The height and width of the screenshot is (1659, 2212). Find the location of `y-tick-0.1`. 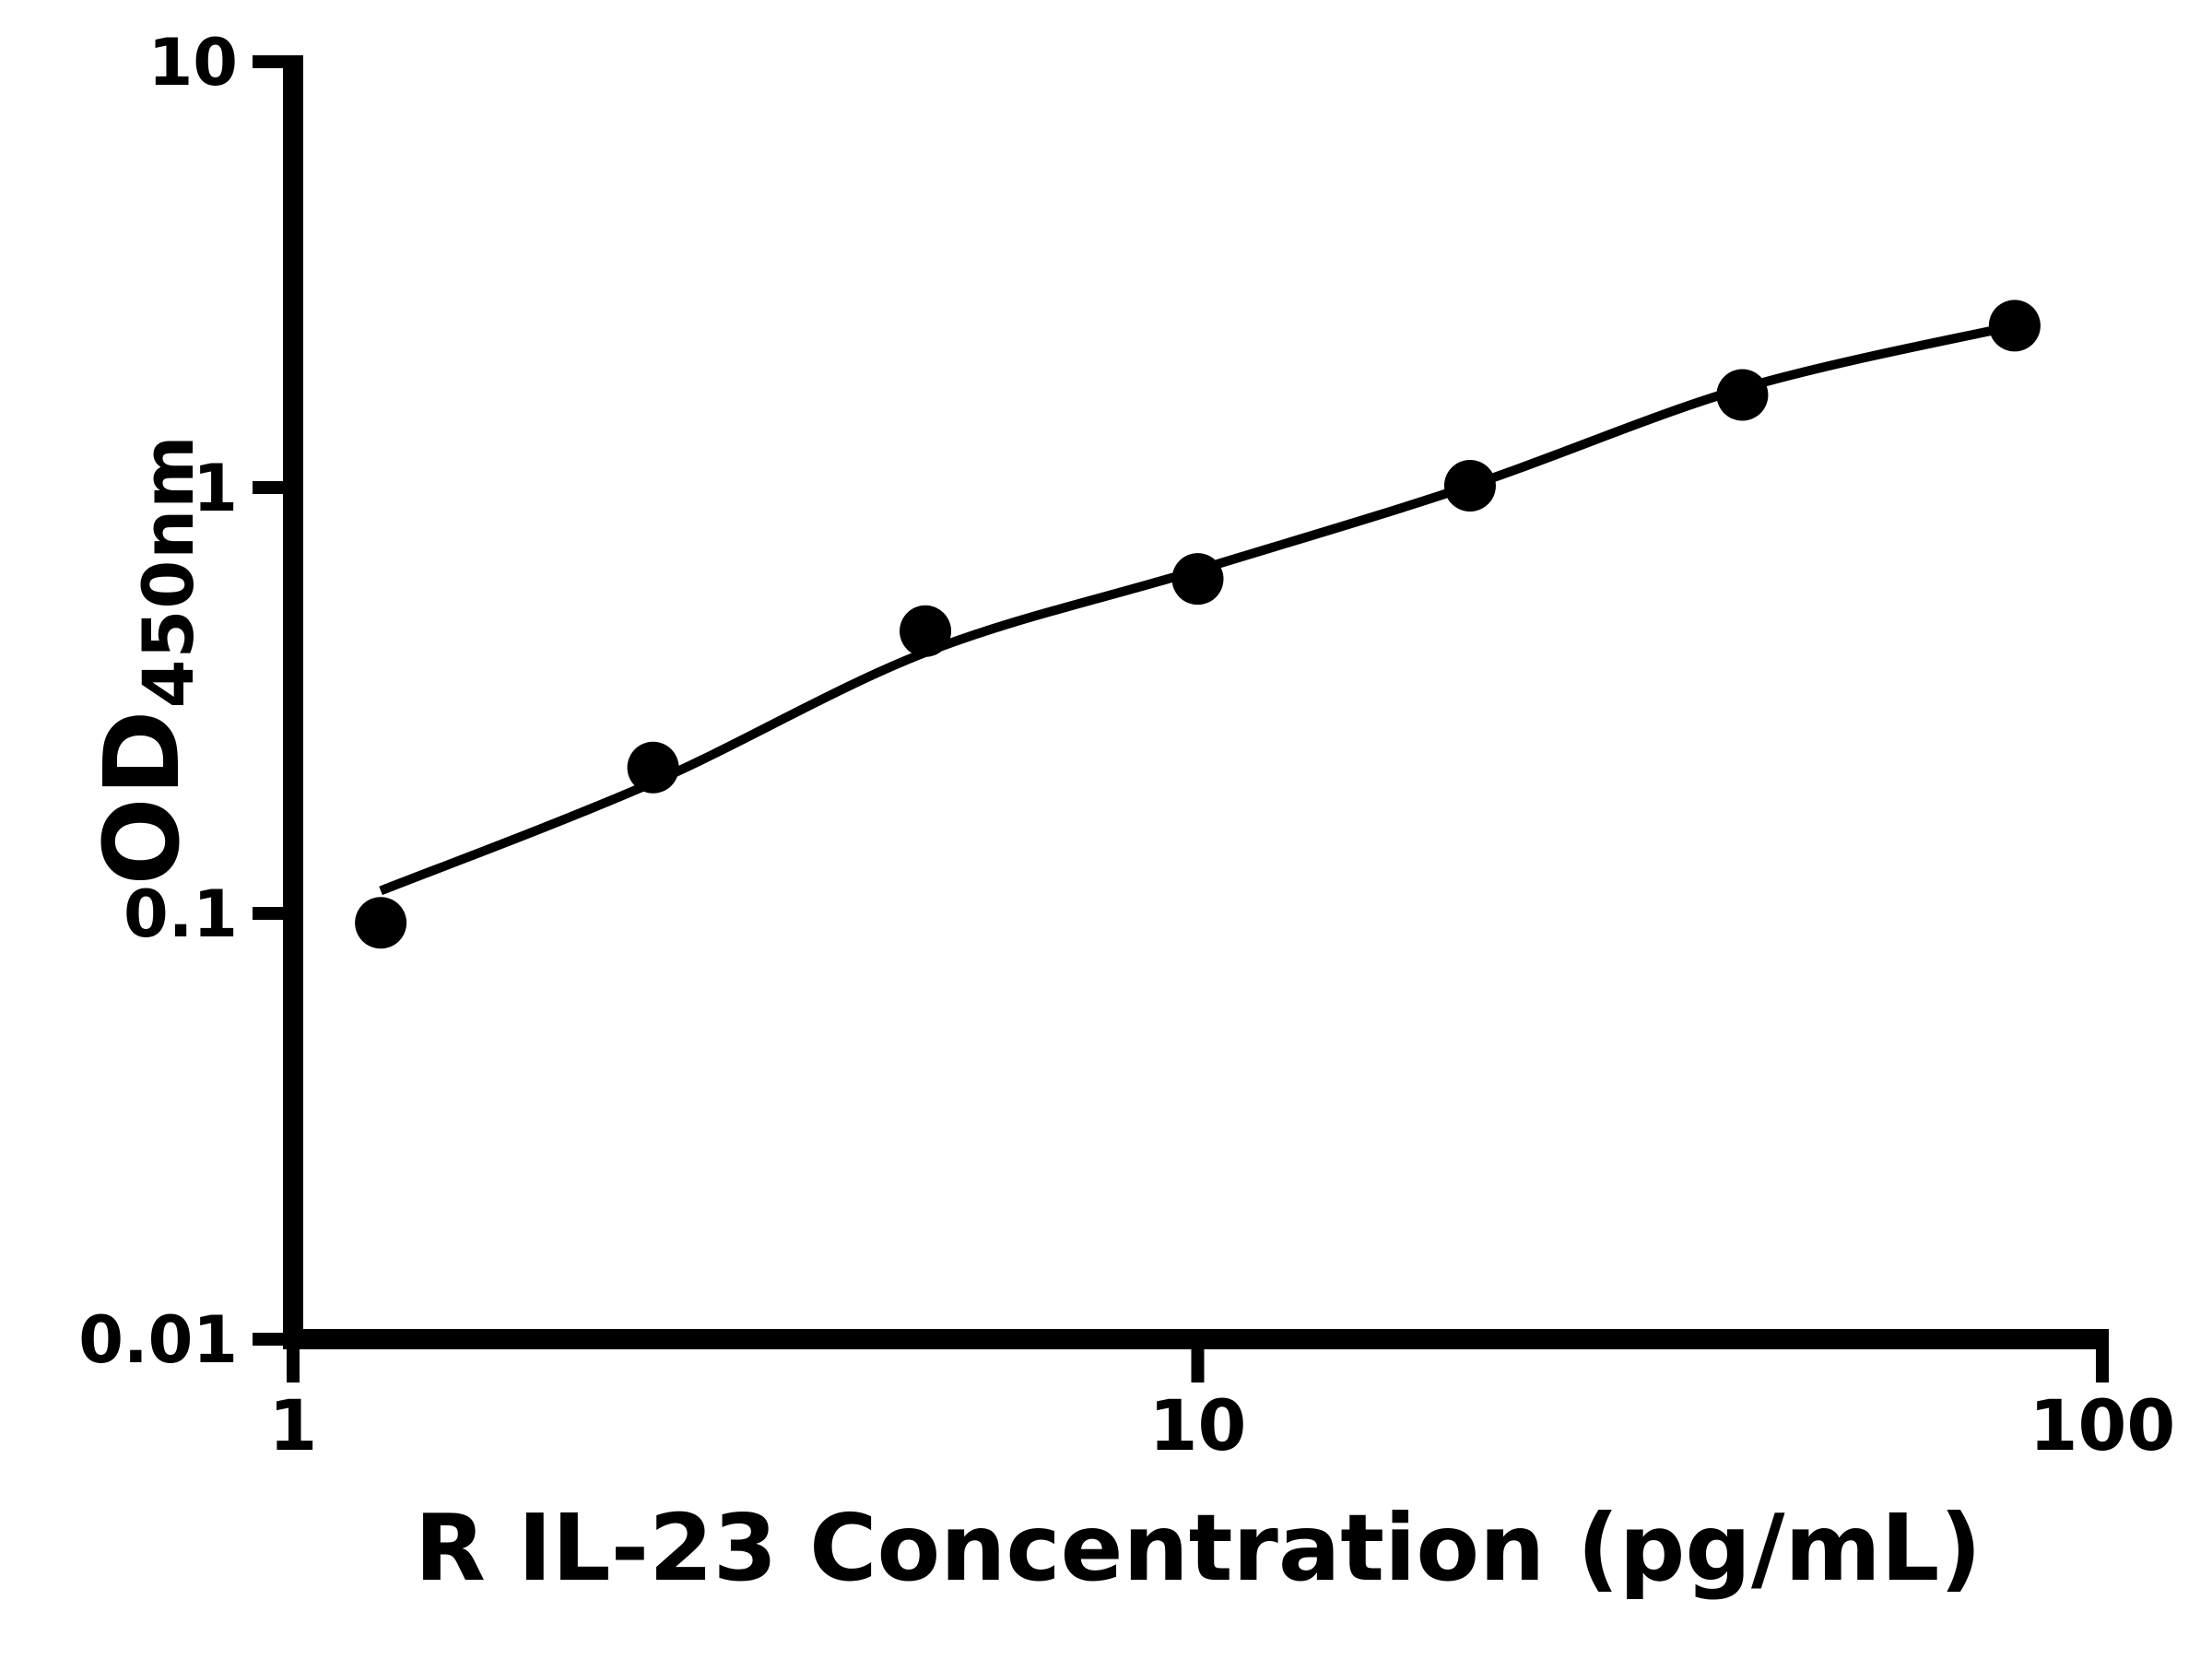

y-tick-0.1 is located at coordinates (273, 913).